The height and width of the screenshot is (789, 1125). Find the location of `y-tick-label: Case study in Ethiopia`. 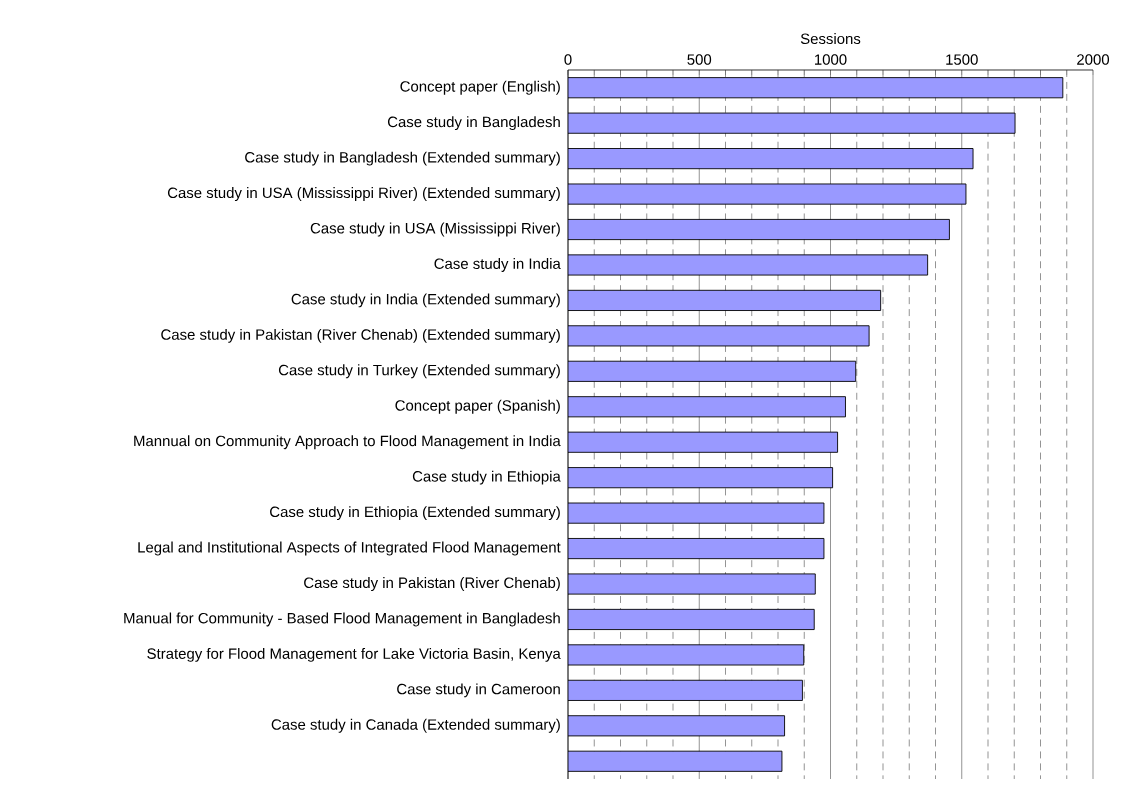

y-tick-label: Case study in Ethiopia is located at coordinates (486, 477).